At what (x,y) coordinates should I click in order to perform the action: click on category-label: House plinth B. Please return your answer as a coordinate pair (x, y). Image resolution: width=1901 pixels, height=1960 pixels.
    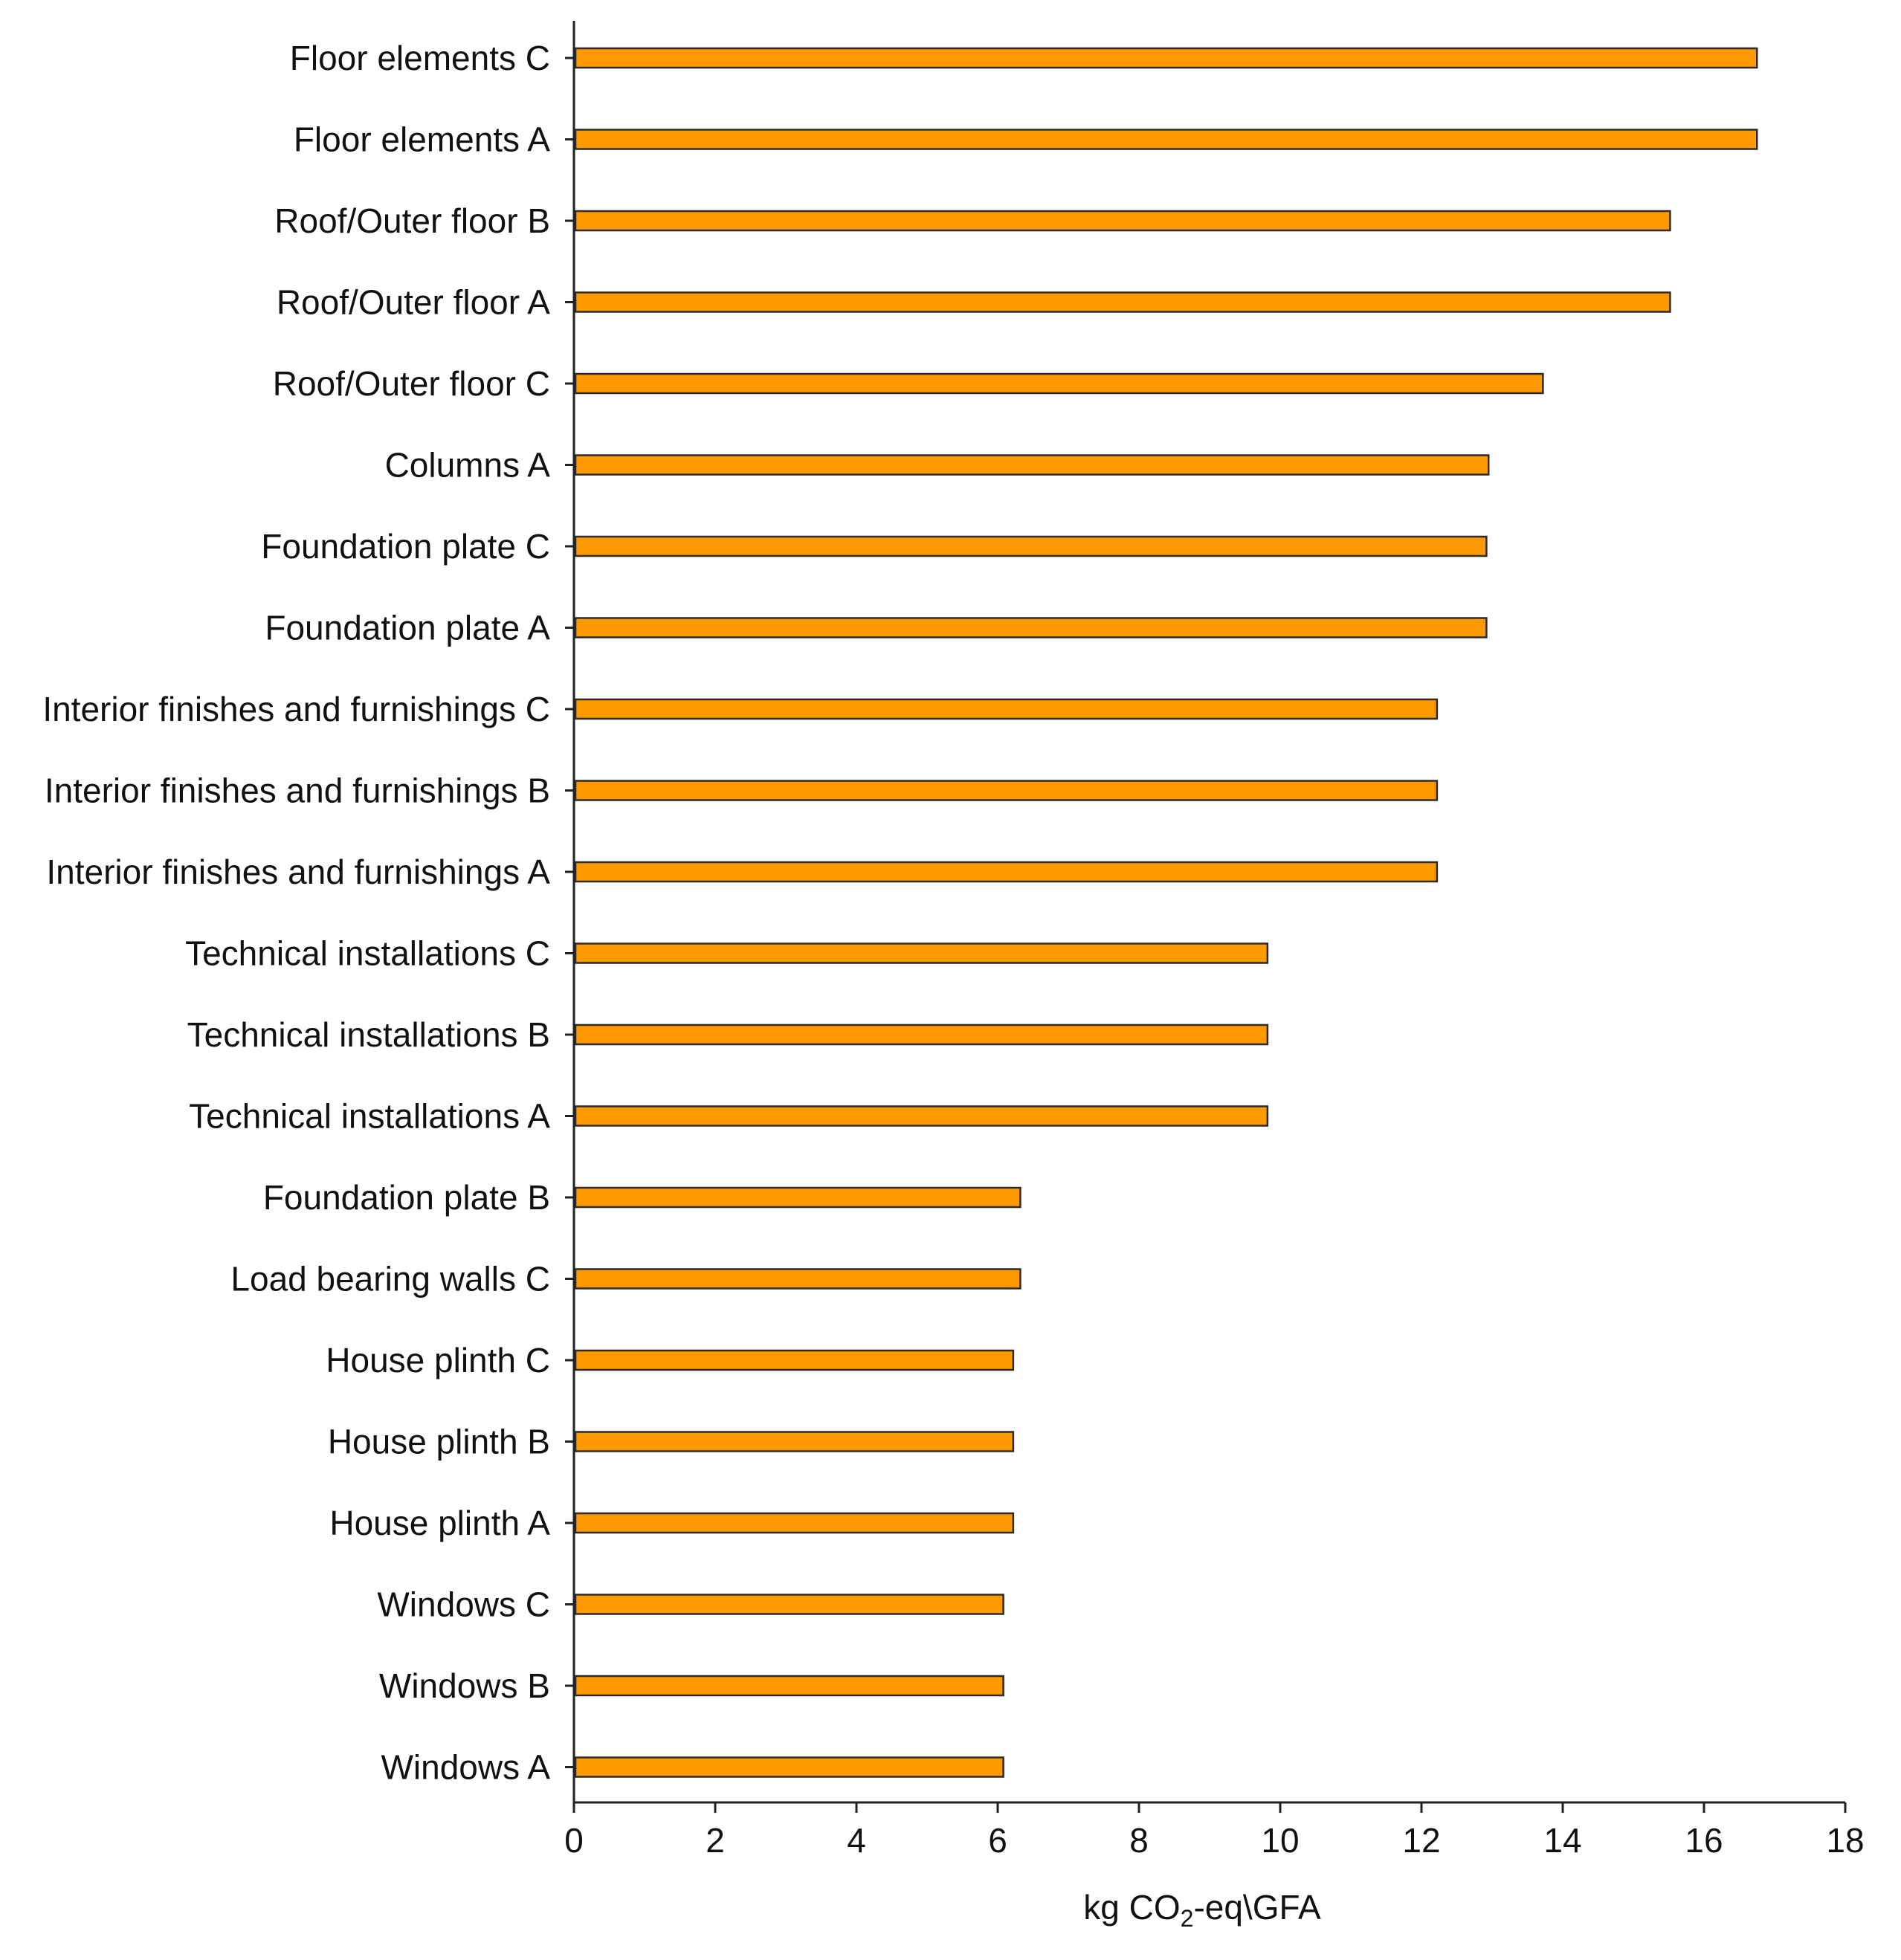
    Looking at the image, I should click on (439, 1442).